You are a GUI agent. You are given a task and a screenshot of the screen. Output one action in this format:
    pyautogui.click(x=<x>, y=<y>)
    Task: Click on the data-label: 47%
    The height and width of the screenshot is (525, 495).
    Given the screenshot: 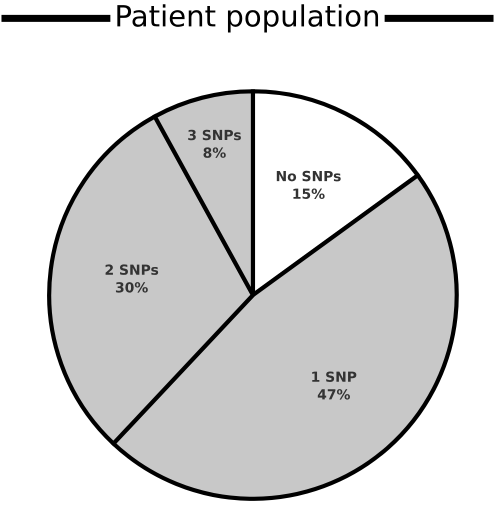 What is the action you would take?
    pyautogui.click(x=334, y=394)
    